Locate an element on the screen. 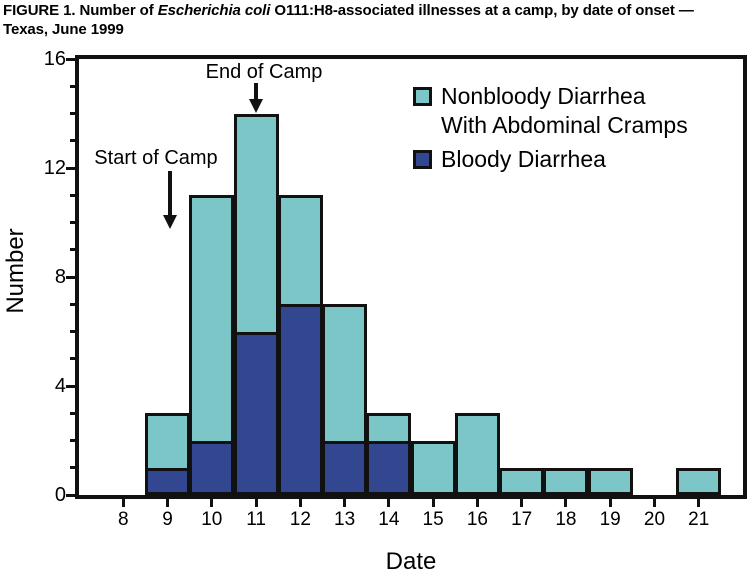 This screenshot has height=579, width=754. x-tick-label-18: 18 is located at coordinates (566, 519).